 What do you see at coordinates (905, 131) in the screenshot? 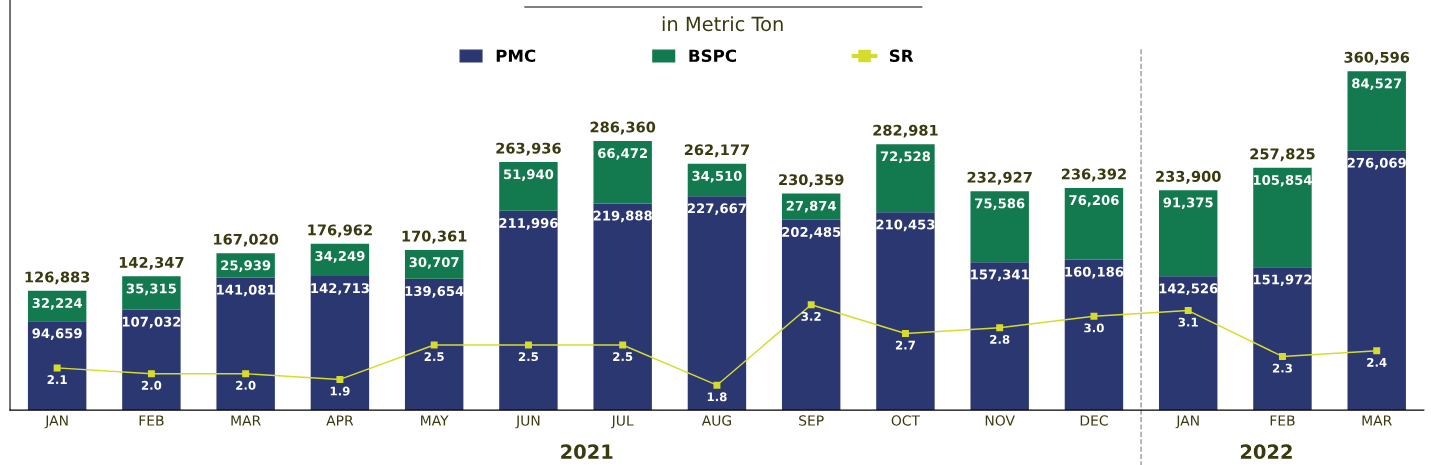
I see `total-label: 282,981` at bounding box center [905, 131].